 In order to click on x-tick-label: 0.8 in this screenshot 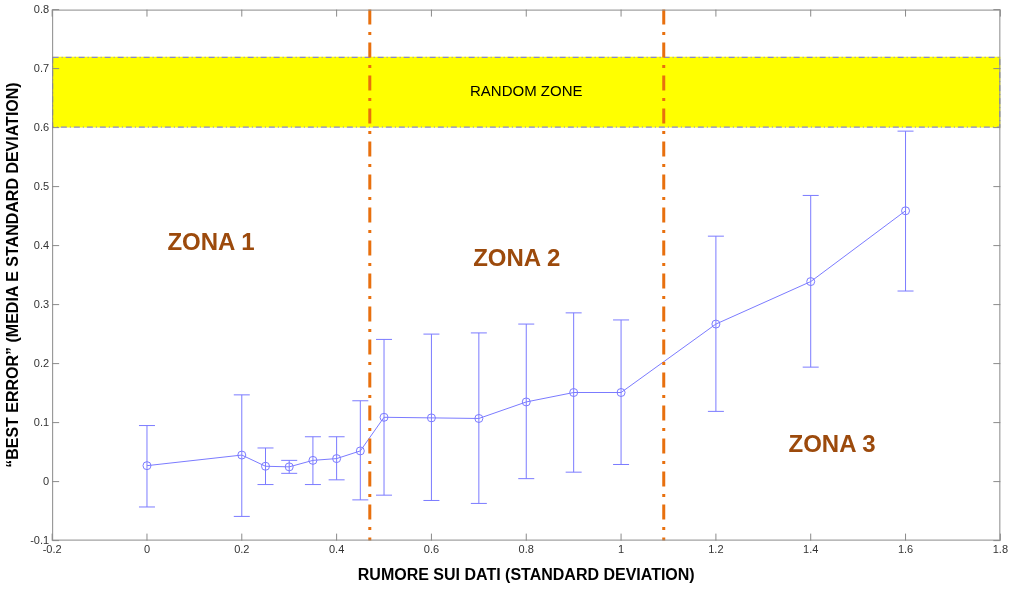, I will do `click(526, 549)`.